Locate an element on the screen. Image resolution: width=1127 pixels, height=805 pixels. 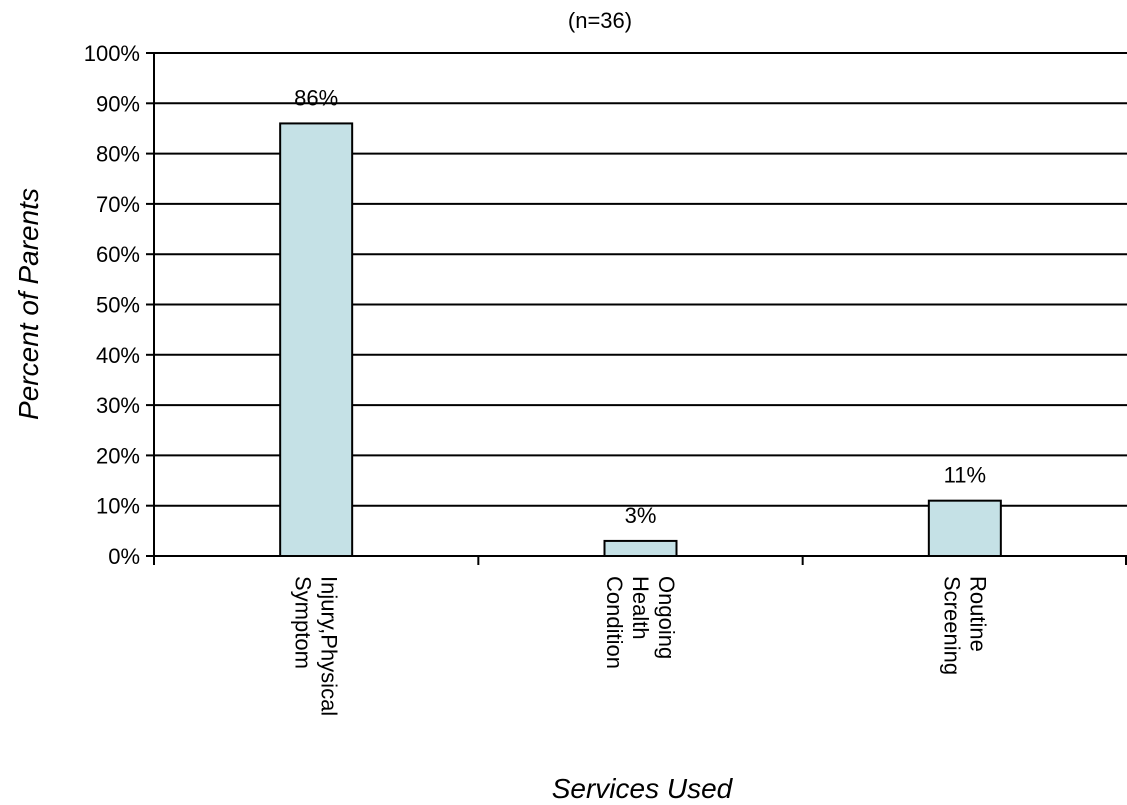
y-tick-label: 80% is located at coordinates (118, 154).